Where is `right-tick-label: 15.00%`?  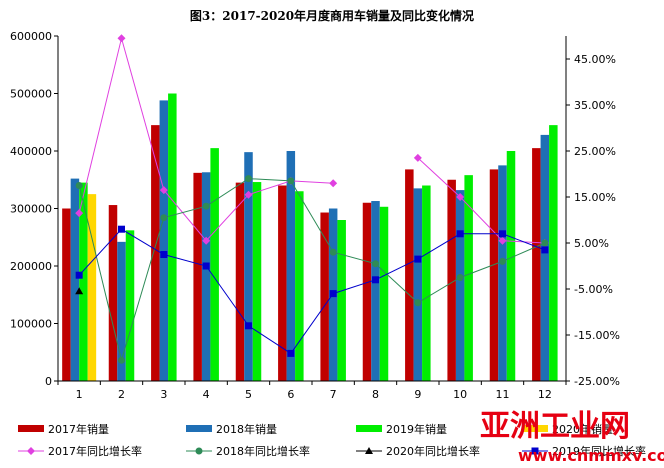
right-tick-label: 15.00% is located at coordinates (595, 197).